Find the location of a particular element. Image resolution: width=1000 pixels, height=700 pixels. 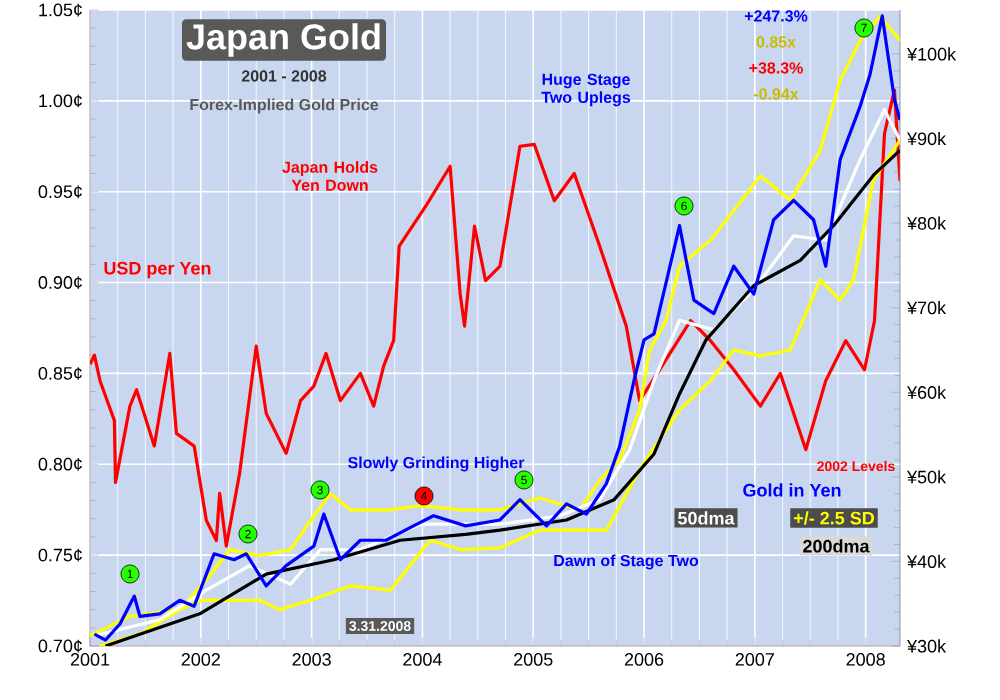

y2-tick-label: ¥80k is located at coordinates (927, 223).